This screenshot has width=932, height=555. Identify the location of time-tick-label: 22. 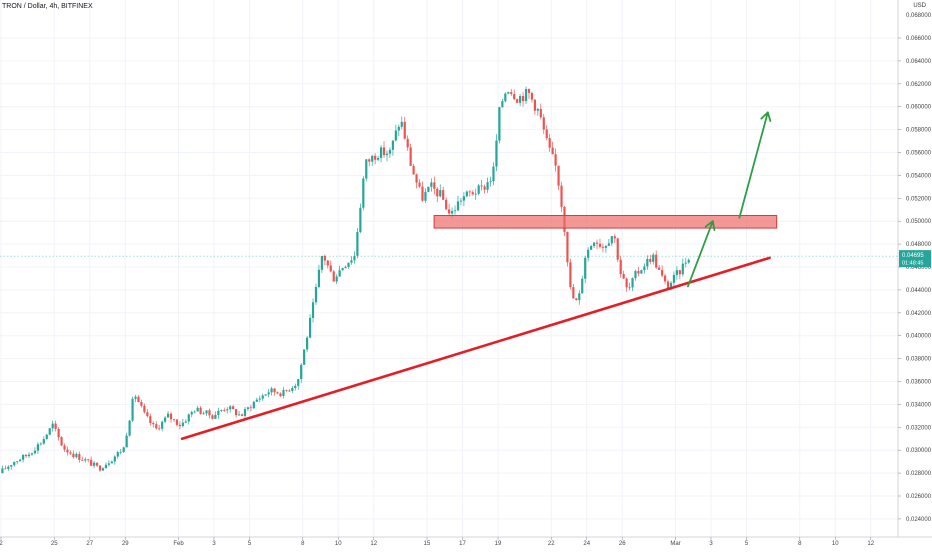
(551, 544).